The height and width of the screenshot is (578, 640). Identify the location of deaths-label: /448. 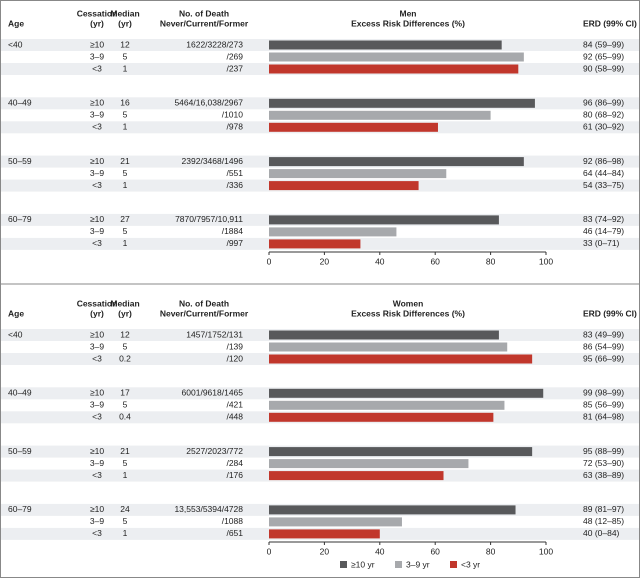
(234, 417).